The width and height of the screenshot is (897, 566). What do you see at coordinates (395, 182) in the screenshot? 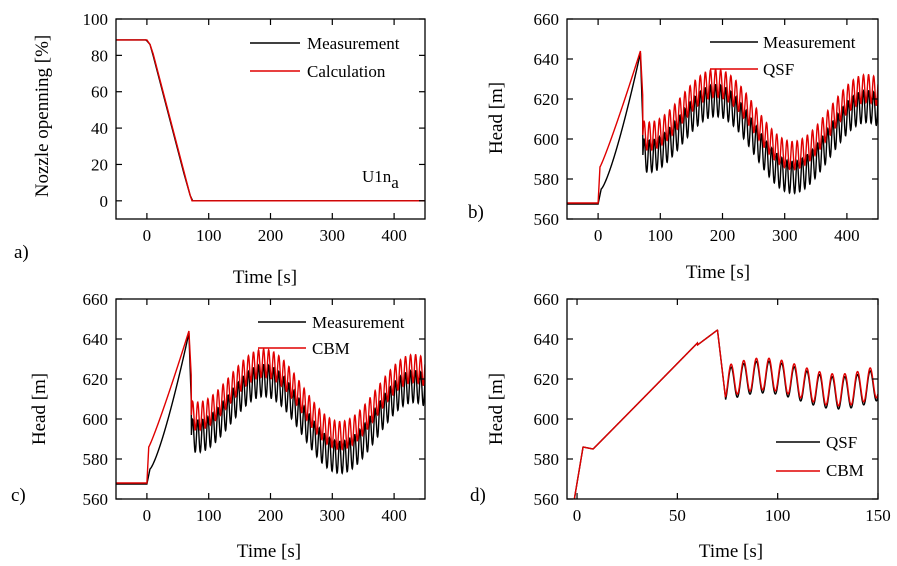
I see `panel-a-annotation-sub: a` at bounding box center [395, 182].